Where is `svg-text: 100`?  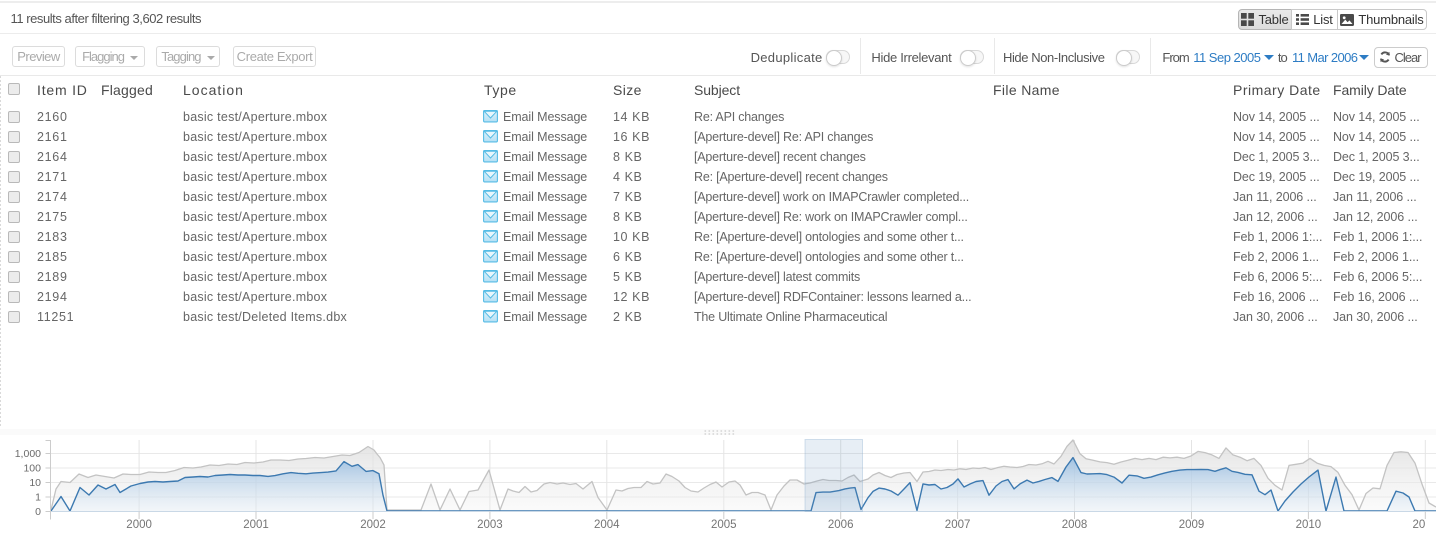
svg-text: 100 is located at coordinates (32, 469).